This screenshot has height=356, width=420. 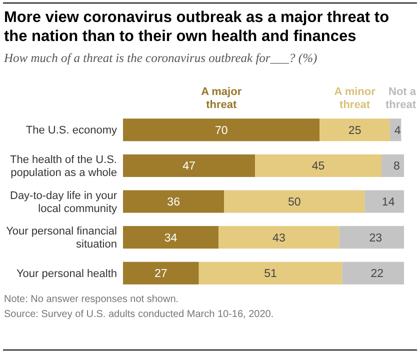 I want to click on data-label: 45, so click(x=318, y=166).